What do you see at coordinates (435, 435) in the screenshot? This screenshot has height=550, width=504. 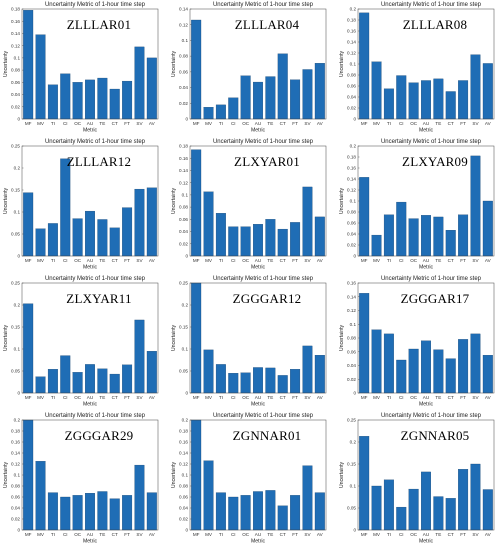 I see `station-label: ZGNNAR05` at bounding box center [435, 435].